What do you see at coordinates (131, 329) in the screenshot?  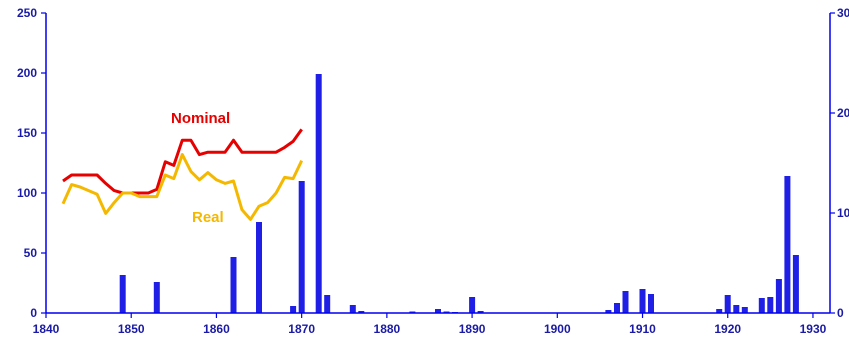 I see `x-tick-label: 1850` at bounding box center [131, 329].